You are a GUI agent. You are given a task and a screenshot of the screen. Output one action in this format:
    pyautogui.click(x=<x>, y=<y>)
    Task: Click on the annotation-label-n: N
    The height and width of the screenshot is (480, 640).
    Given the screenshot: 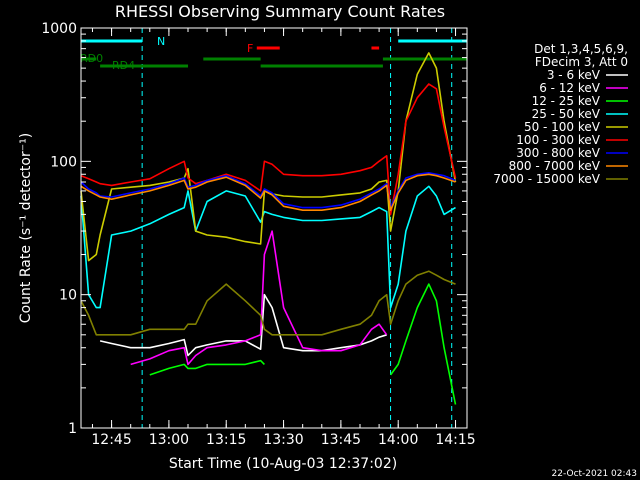 What is the action you would take?
    pyautogui.click(x=161, y=41)
    